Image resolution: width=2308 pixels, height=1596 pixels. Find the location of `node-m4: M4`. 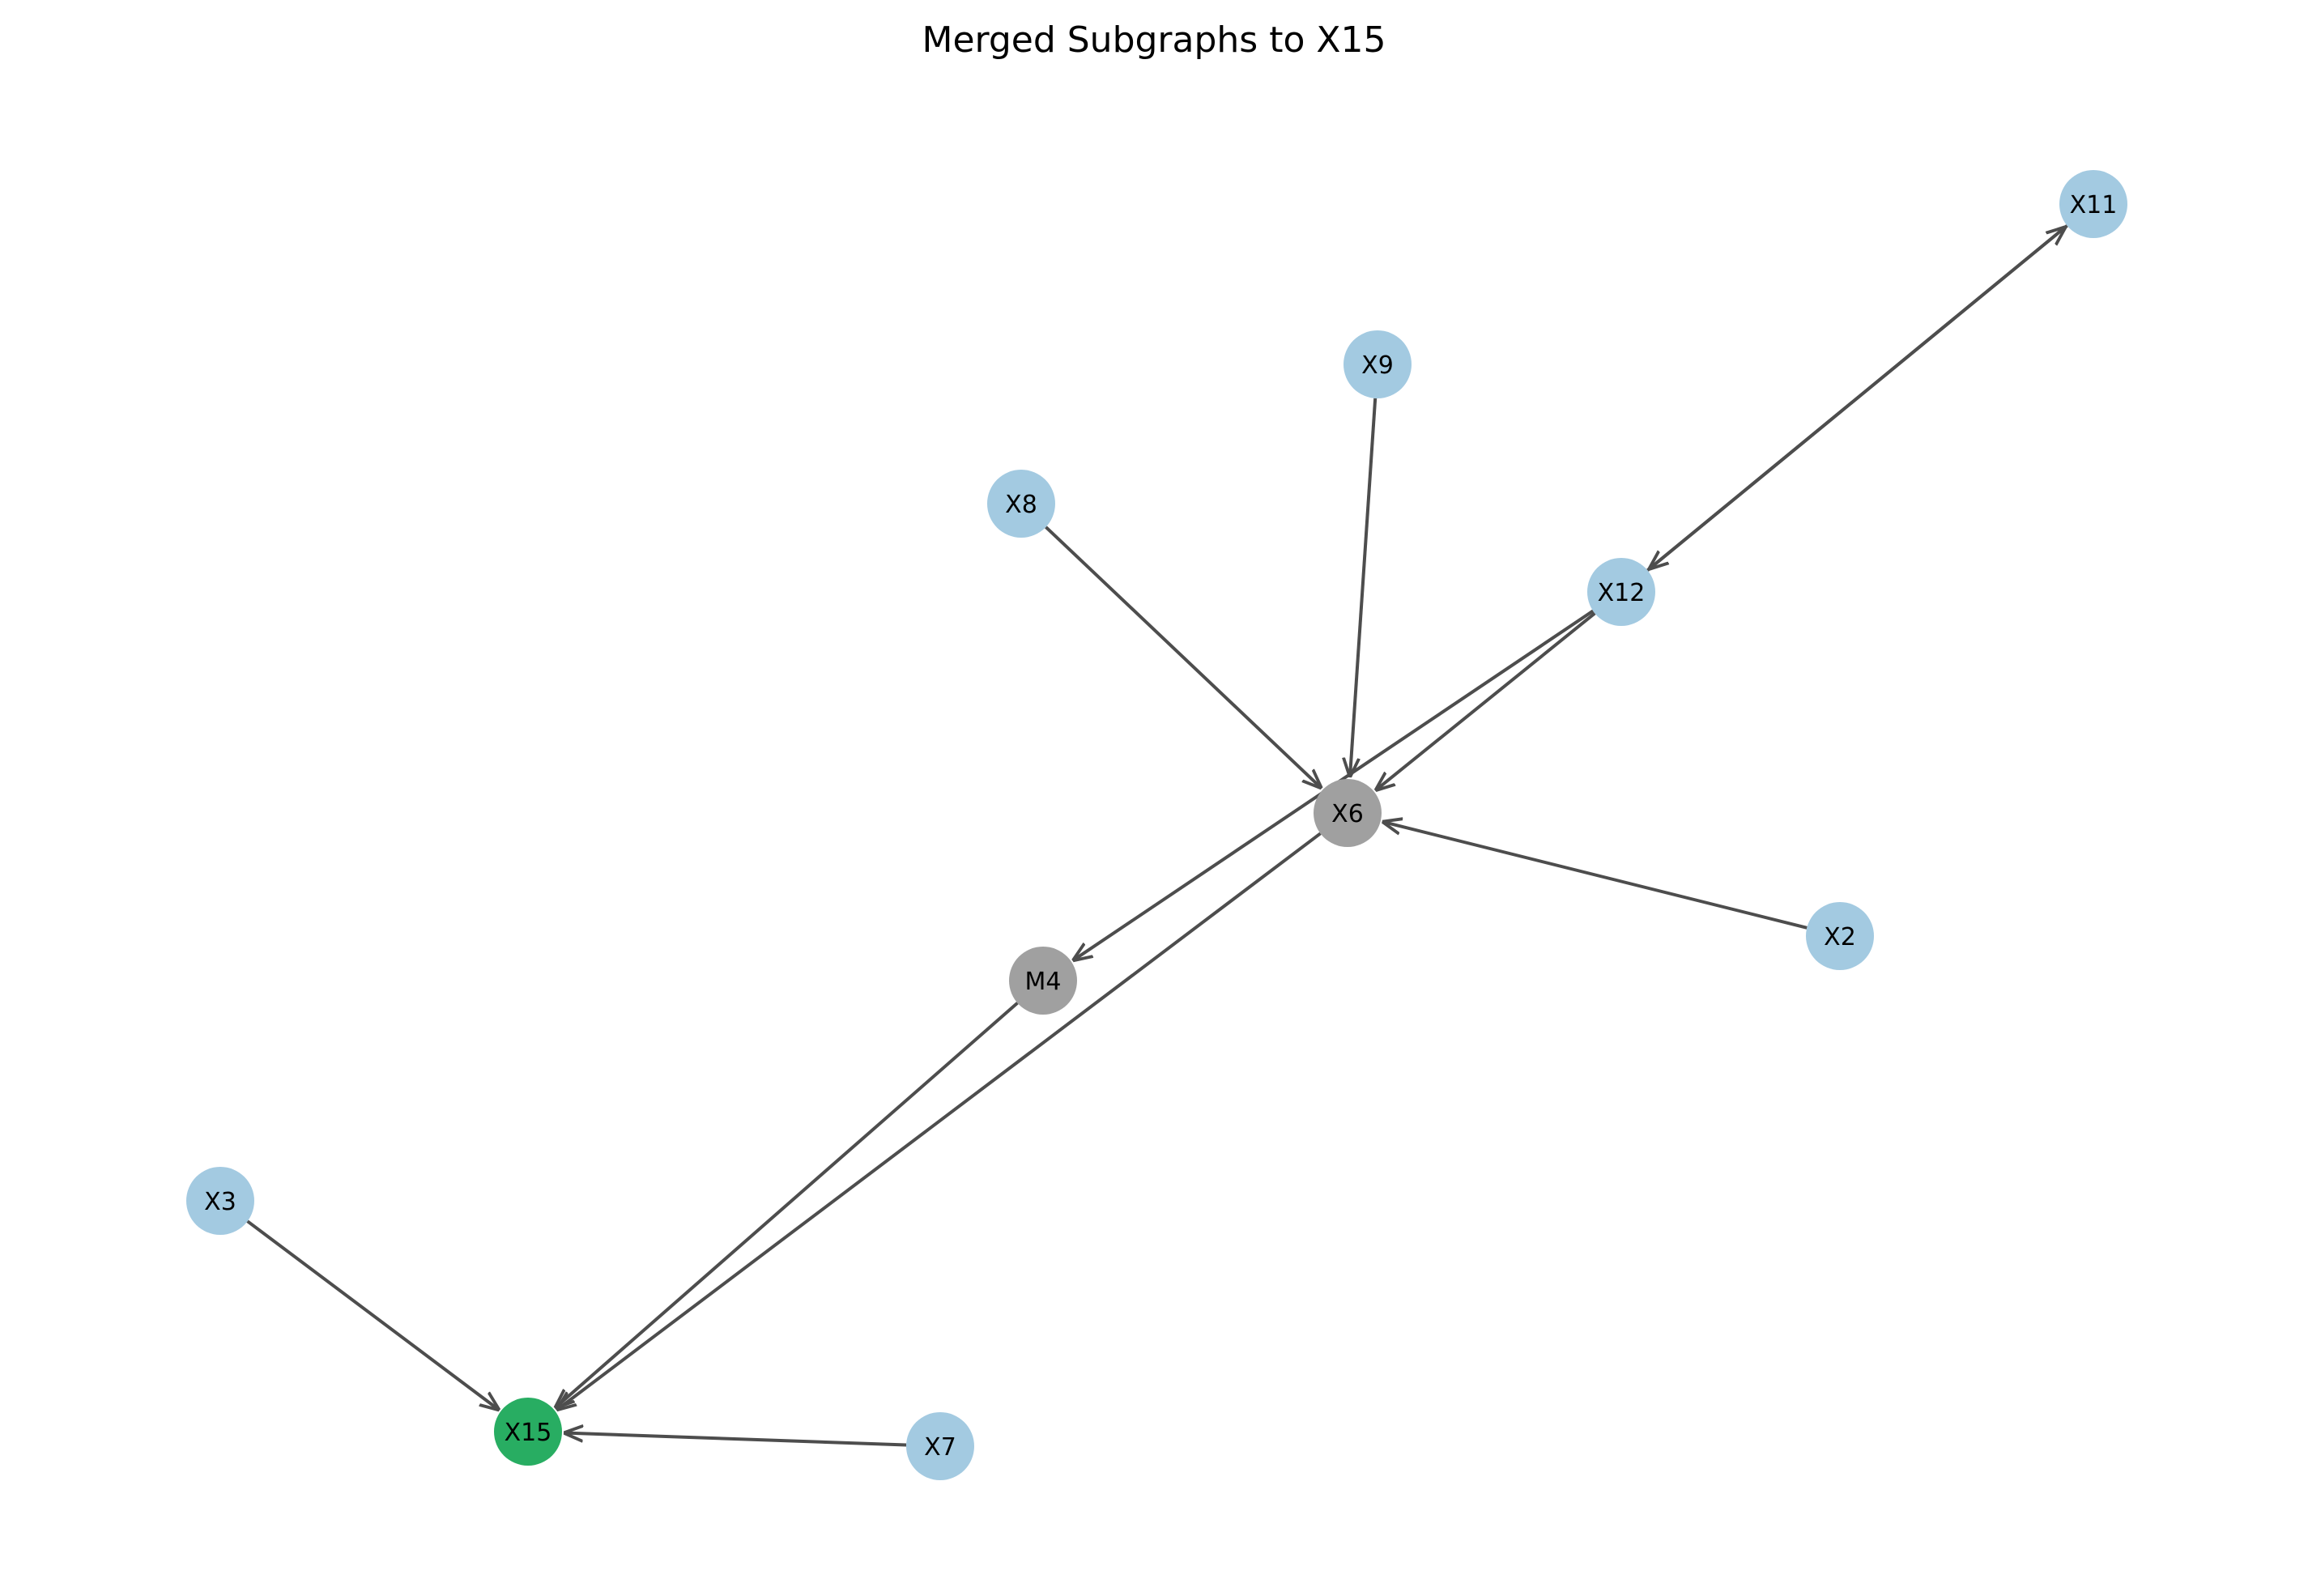

node-m4: M4 is located at coordinates (1043, 981).